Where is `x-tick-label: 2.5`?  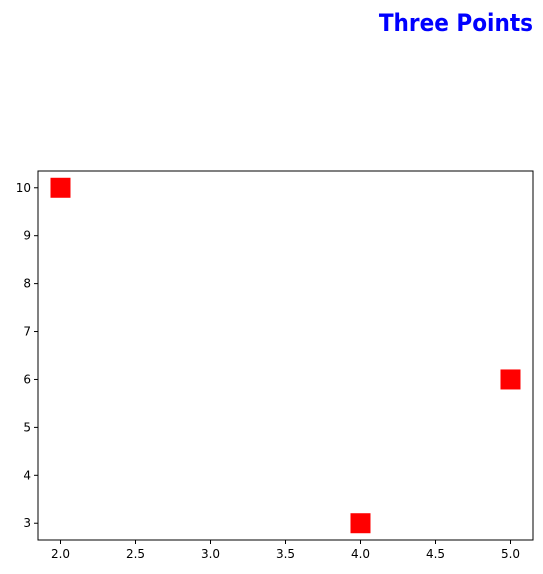
x-tick-label: 2.5 is located at coordinates (135, 554).